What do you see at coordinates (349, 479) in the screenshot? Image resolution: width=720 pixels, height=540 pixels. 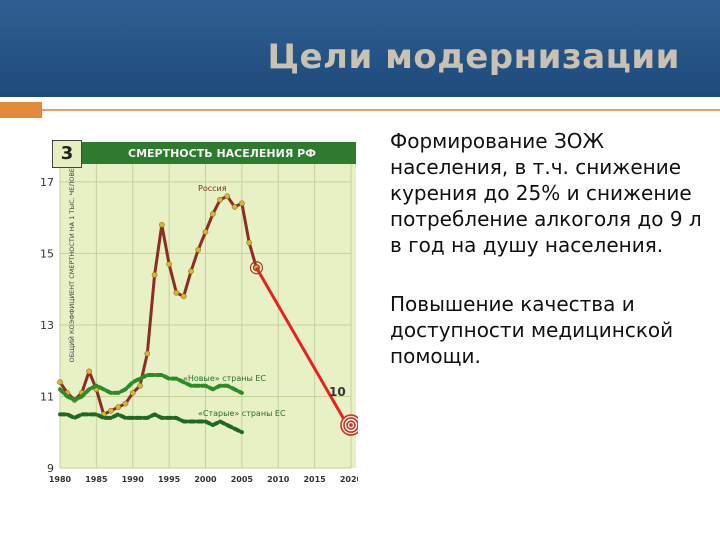 I see `x-tick-label: 2020` at bounding box center [349, 479].